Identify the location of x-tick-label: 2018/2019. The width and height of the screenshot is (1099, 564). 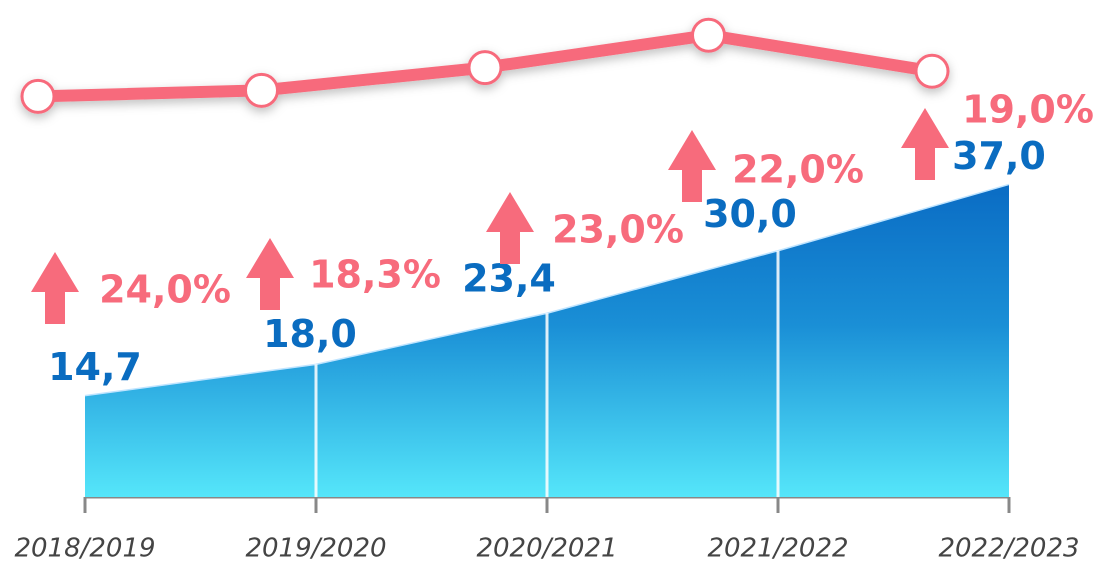
(84, 549).